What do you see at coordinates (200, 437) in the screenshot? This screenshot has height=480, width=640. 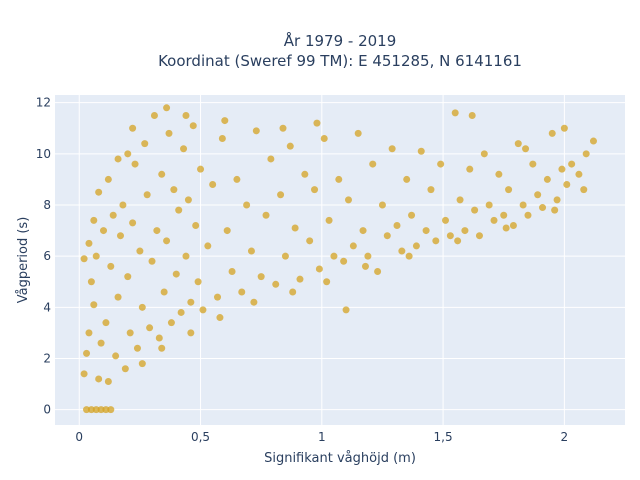 I see `x-tick-label: 0,5` at bounding box center [200, 437].